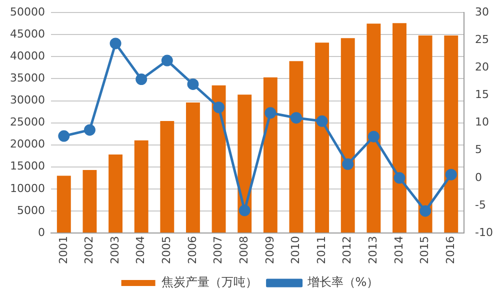 The width and height of the screenshot is (500, 301). Describe the element at coordinates (209, 282) in the screenshot. I see `legend-label: 焦炭产量（万吨）` at that location.